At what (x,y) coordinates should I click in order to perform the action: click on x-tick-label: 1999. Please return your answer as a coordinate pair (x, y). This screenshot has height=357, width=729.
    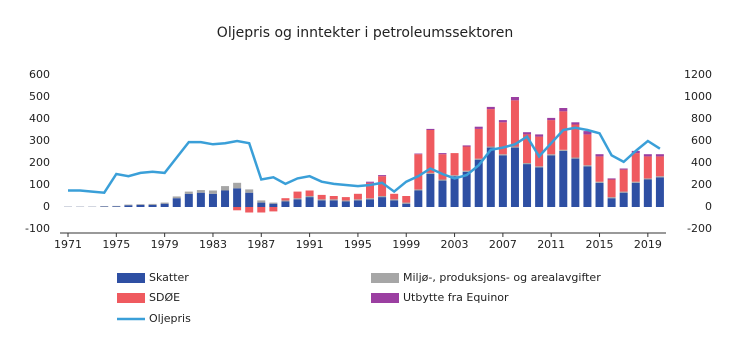
    Looking at the image, I should click on (406, 244).